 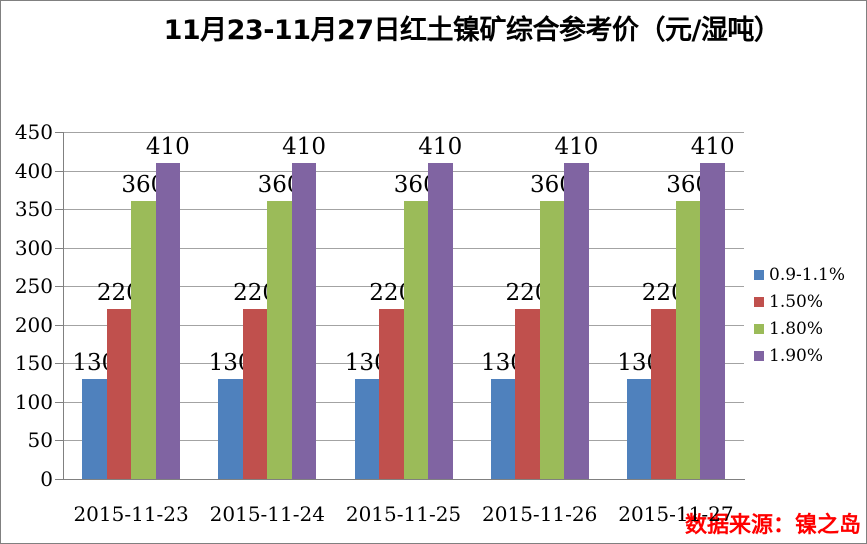 What do you see at coordinates (40, 440) in the screenshot?
I see `y-axis-label: 50` at bounding box center [40, 440].